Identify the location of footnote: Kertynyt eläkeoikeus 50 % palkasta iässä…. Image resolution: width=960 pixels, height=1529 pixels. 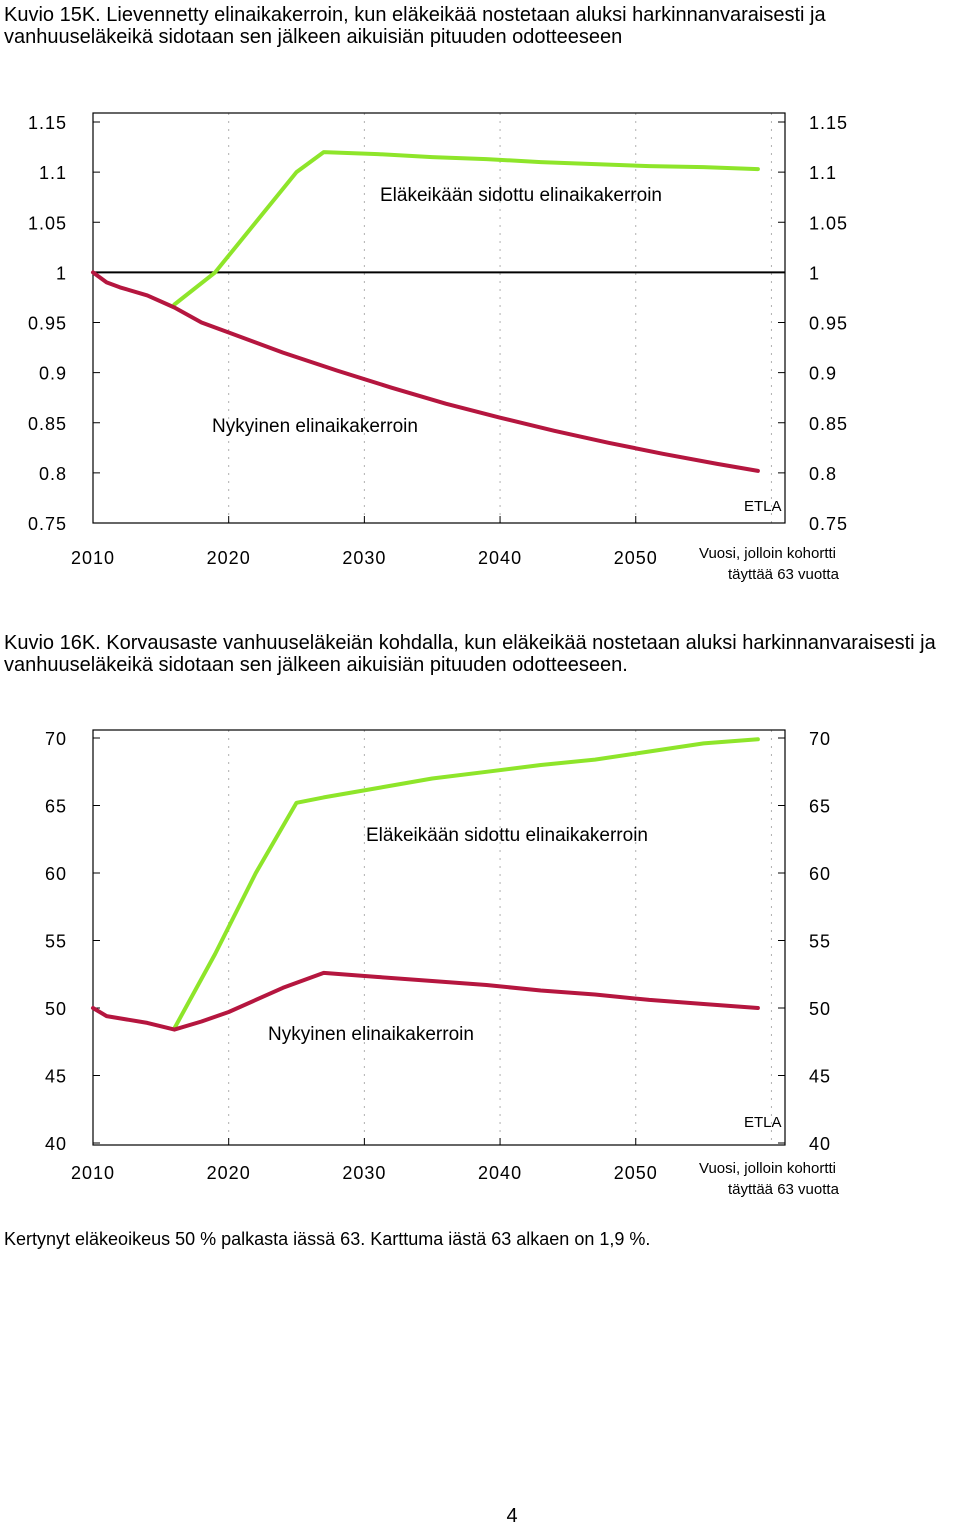
(327, 1239).